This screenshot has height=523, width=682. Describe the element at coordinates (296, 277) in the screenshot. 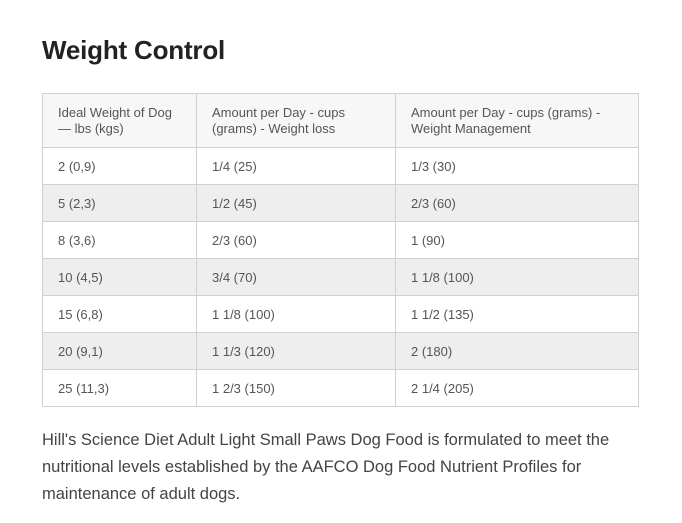

I see `cell-weight-loss: 3/4 (70)` at that location.